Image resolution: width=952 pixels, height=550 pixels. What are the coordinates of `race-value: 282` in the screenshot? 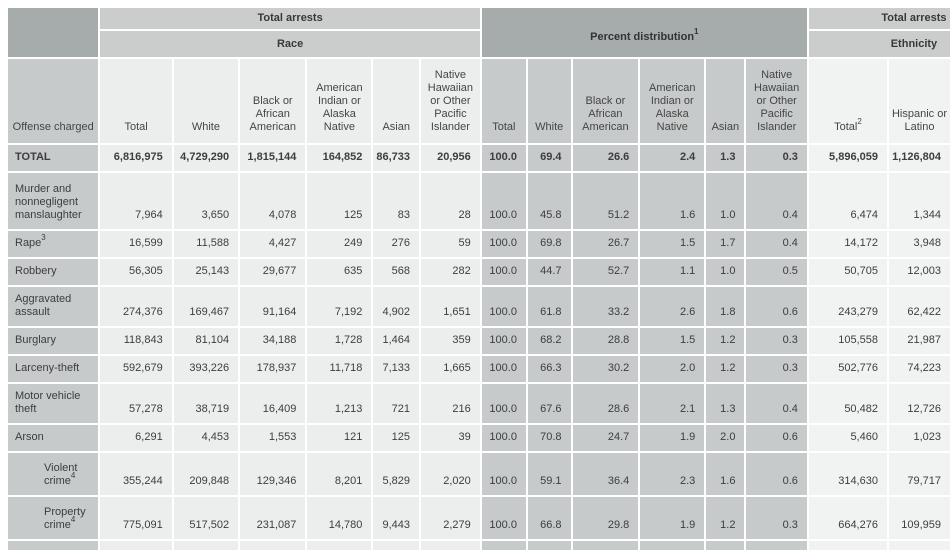 It's located at (450, 272).